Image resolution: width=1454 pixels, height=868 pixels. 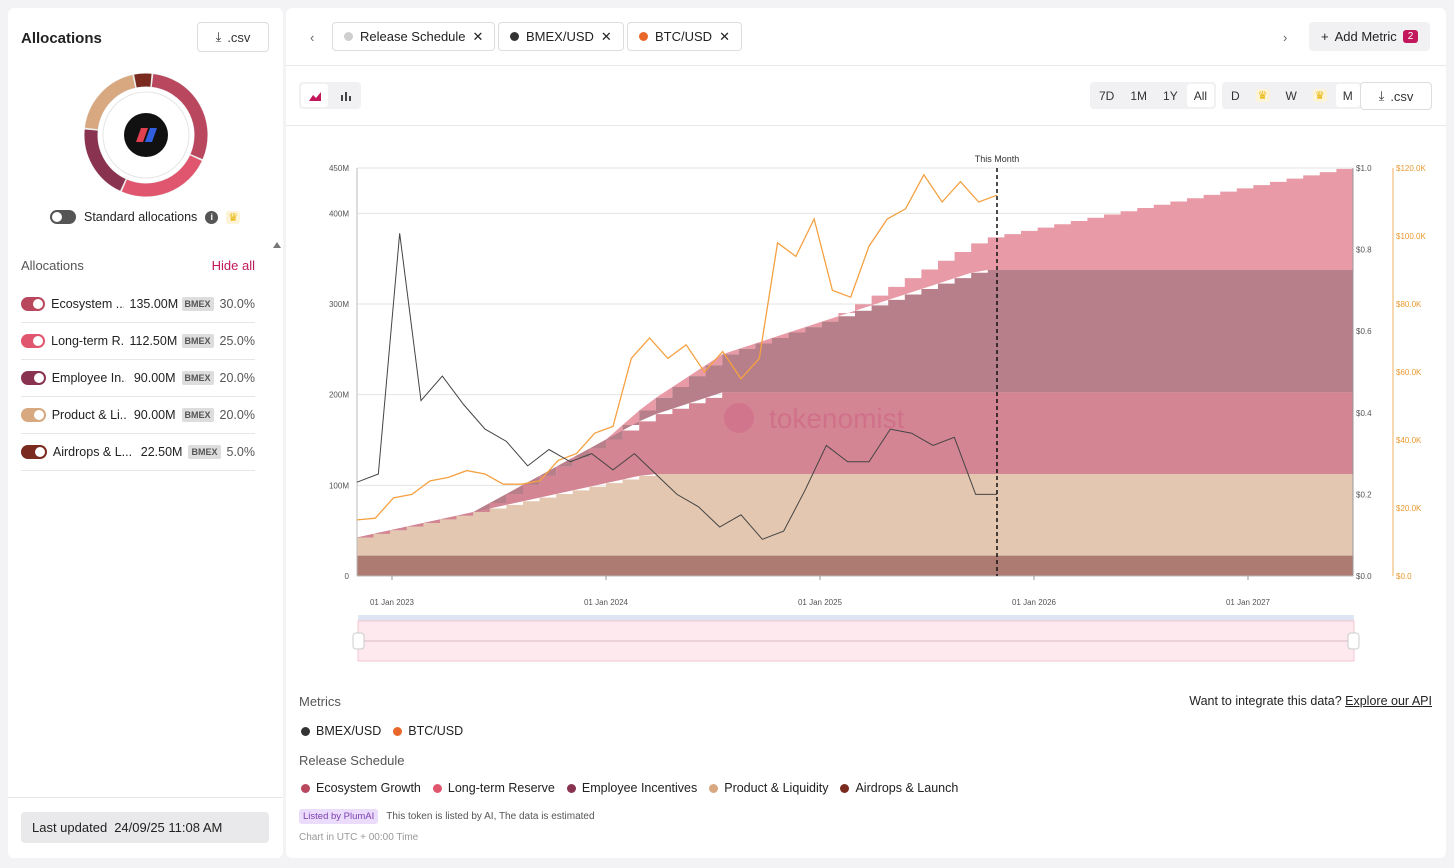 What do you see at coordinates (1139, 95) in the screenshot?
I see `range-option: 1M` at bounding box center [1139, 95].